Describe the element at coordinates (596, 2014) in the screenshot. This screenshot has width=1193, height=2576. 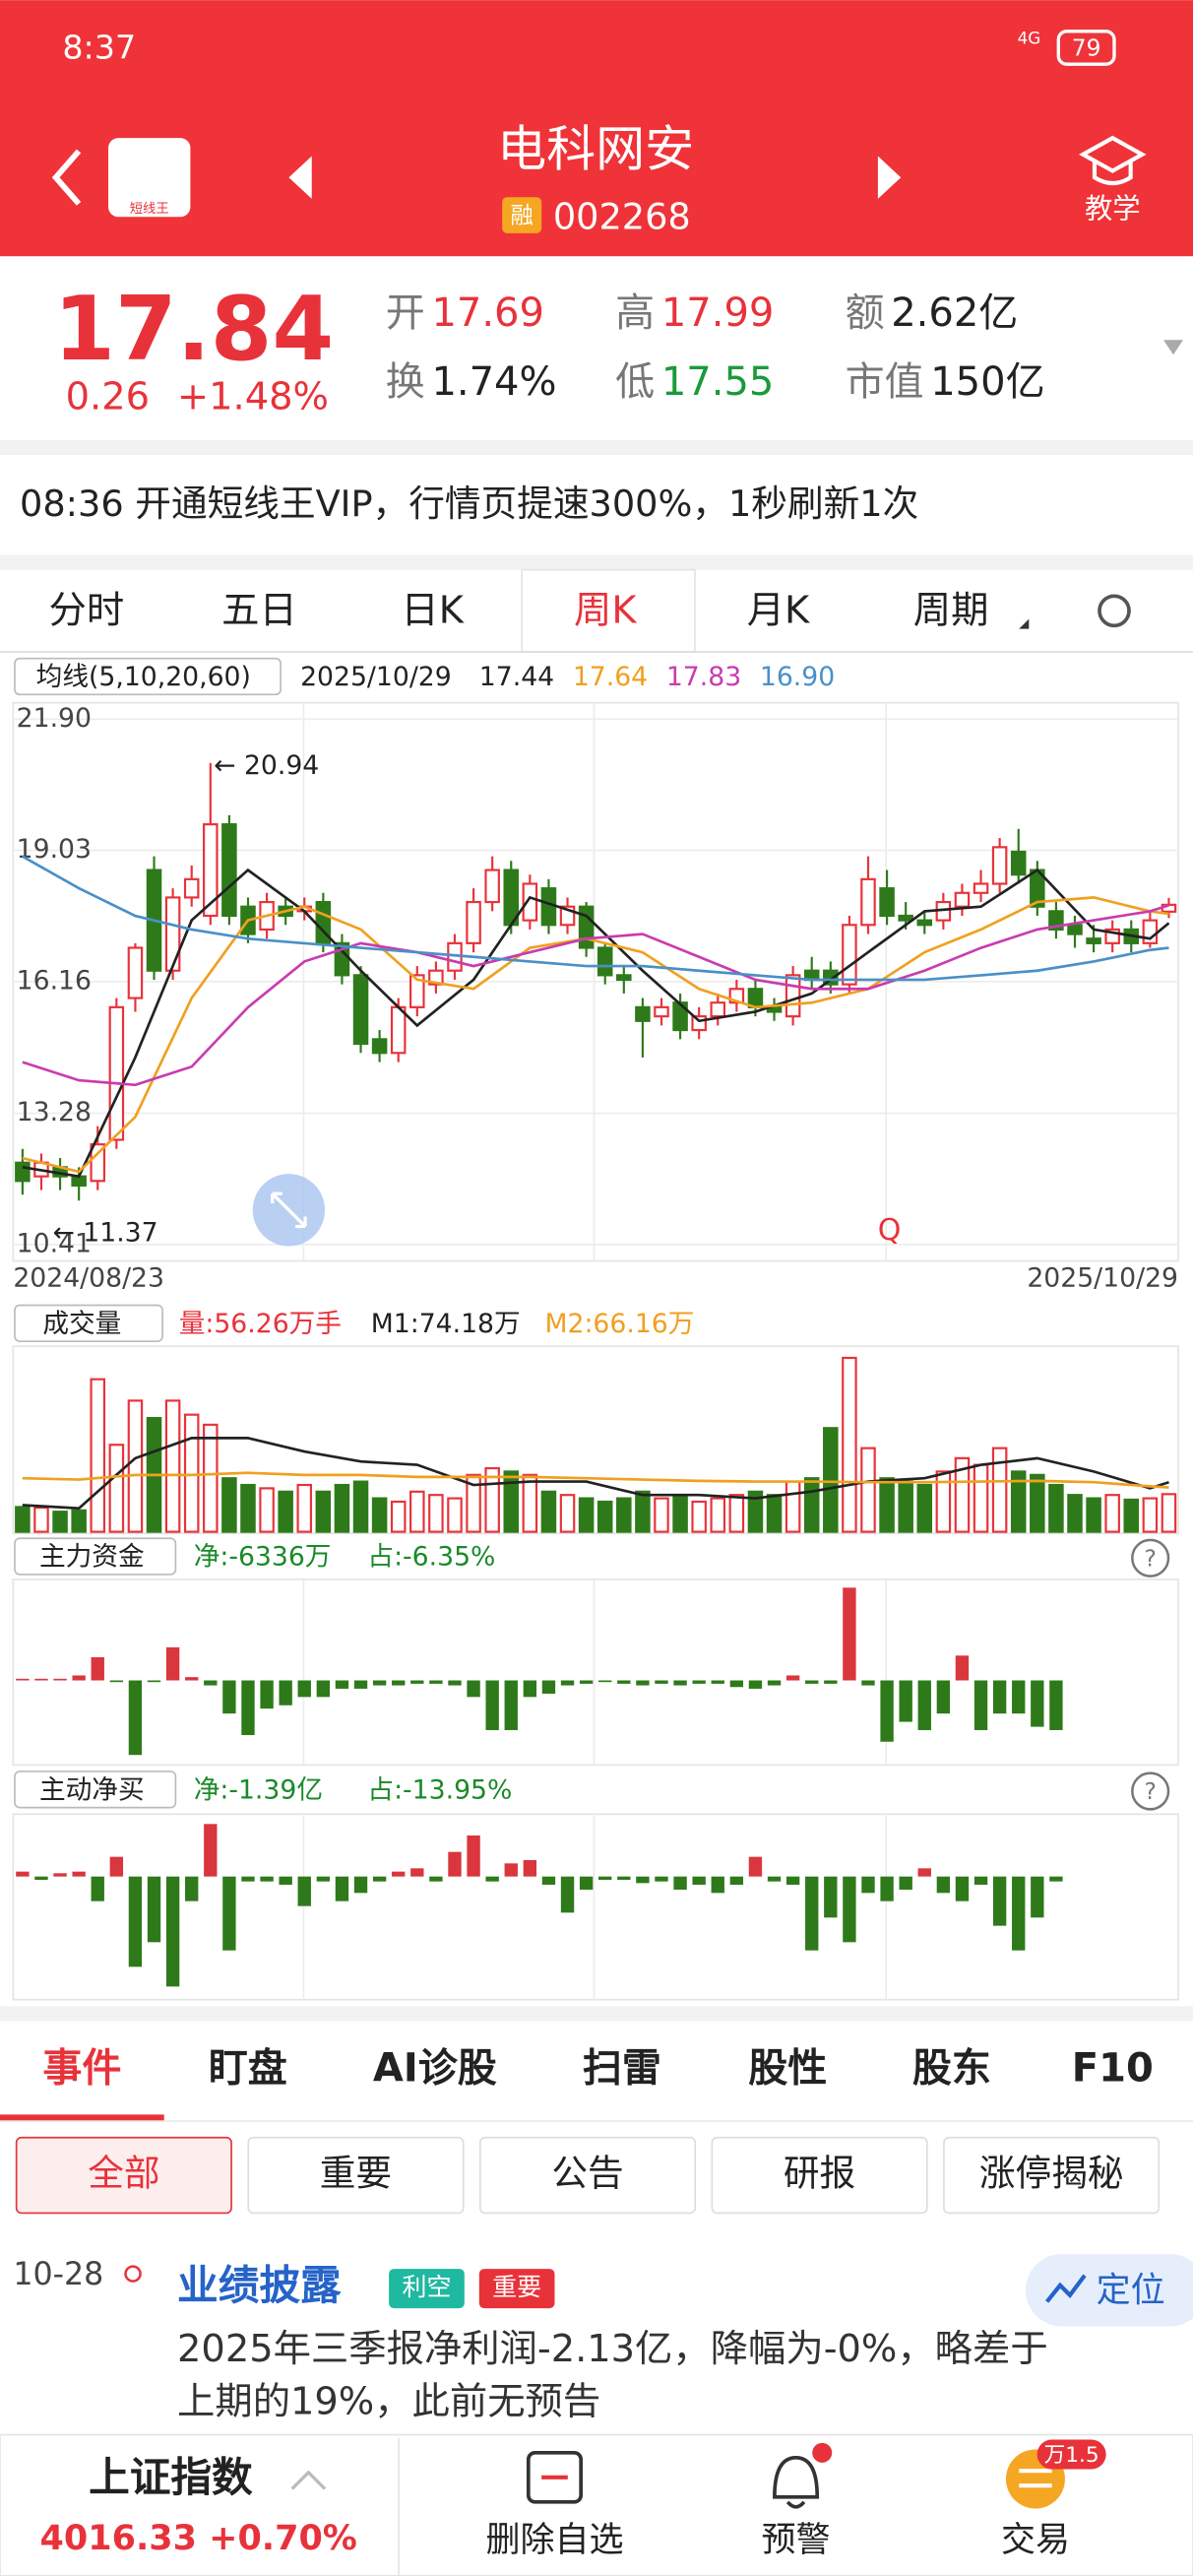
I see `divider` at that location.